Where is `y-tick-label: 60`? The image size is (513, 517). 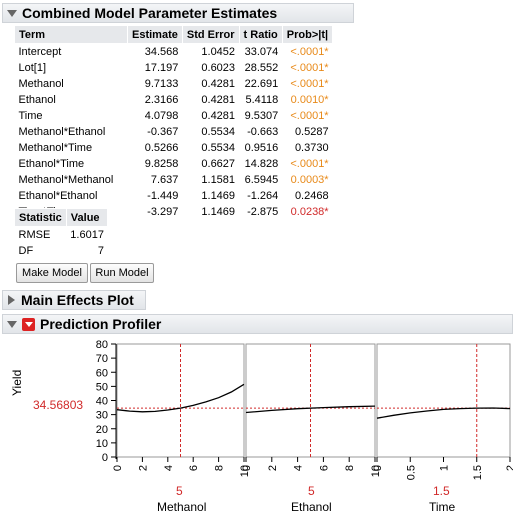 y-tick-label: 60 is located at coordinates (102, 373).